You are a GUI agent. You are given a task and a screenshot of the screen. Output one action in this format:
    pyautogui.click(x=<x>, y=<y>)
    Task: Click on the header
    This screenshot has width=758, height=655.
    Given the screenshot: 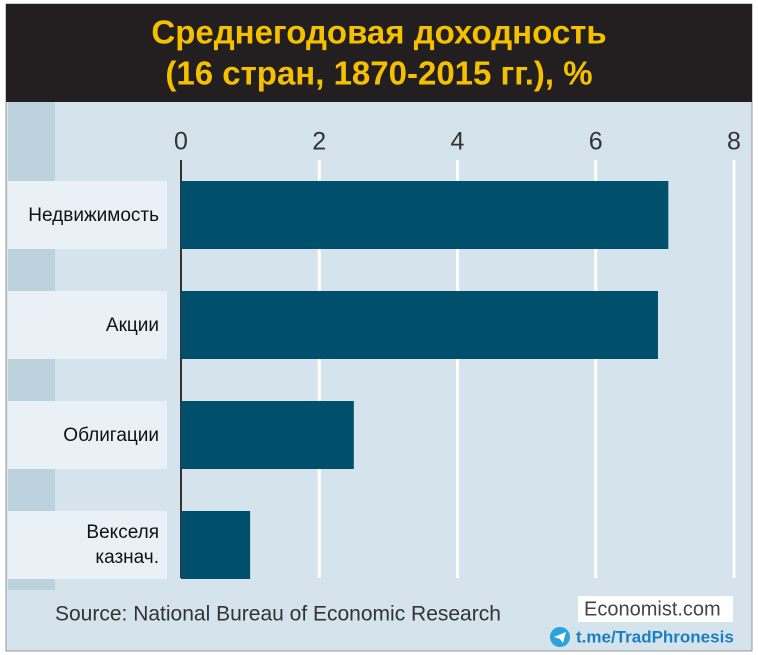 What is the action you would take?
    pyautogui.click(x=379, y=53)
    